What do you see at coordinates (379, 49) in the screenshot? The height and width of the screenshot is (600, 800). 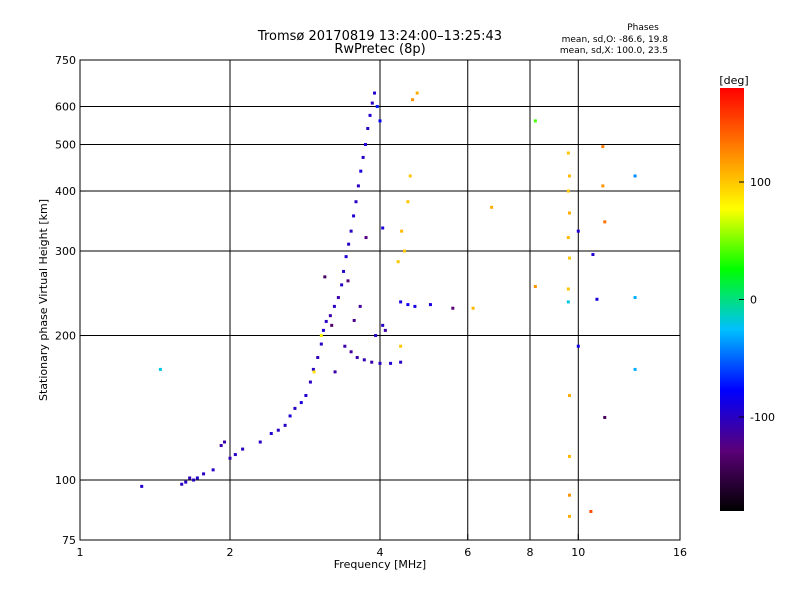 I see `chart-subtitle: RwPretec (8p)` at bounding box center [379, 49].